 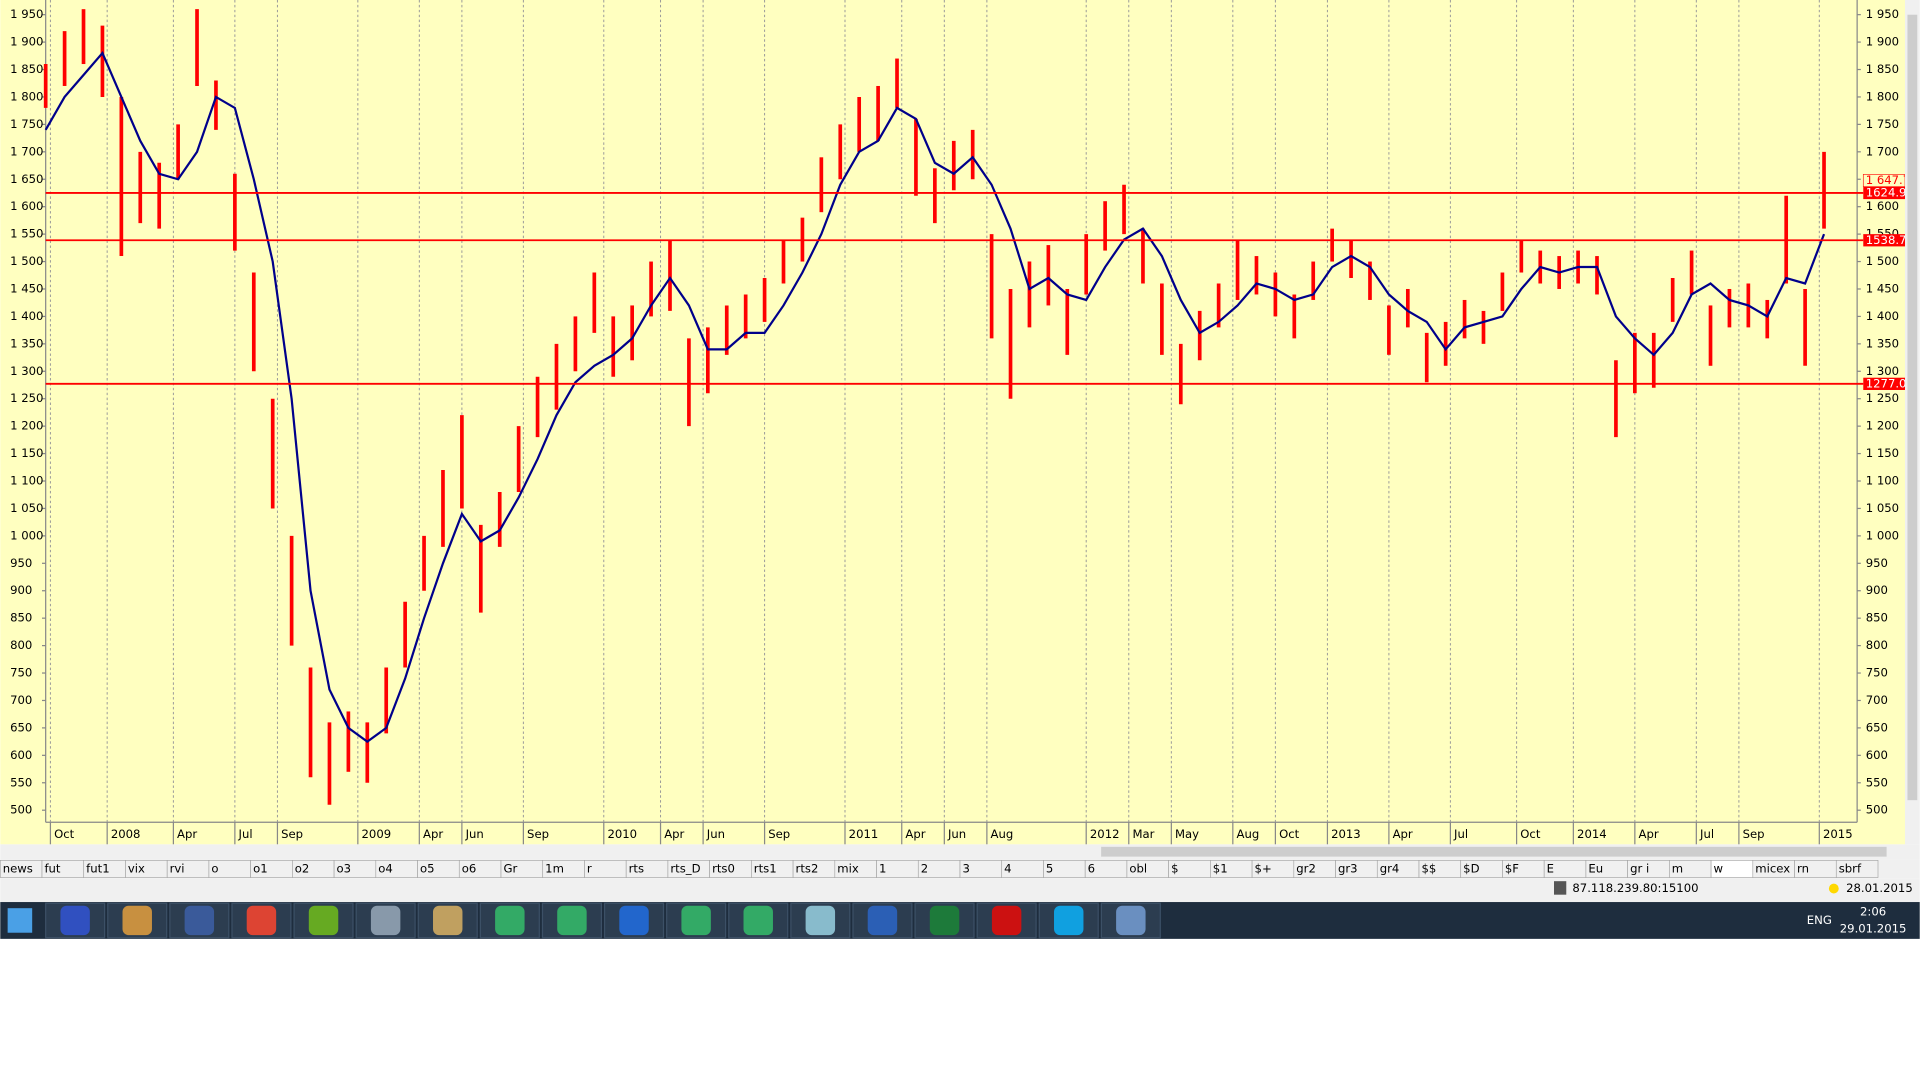 I want to click on tab: m, so click(x=1690, y=869).